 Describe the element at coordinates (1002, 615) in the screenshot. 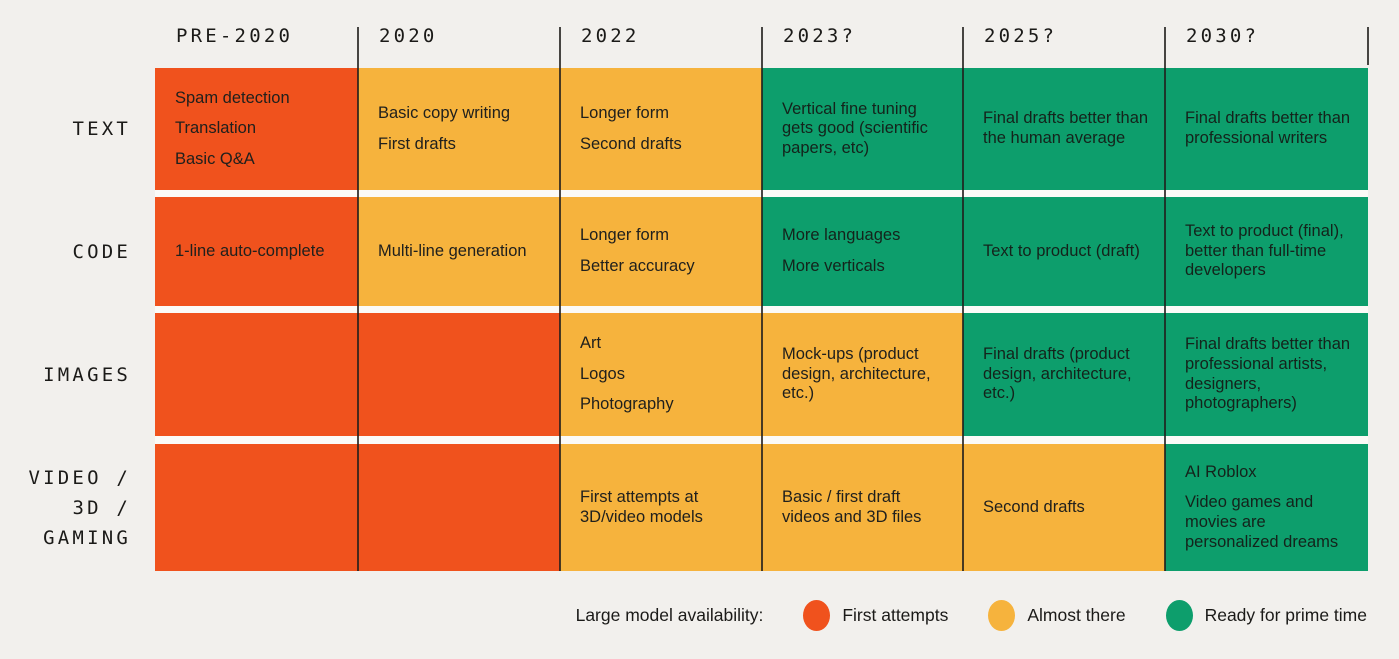

I see `legend-dot-yellow` at that location.